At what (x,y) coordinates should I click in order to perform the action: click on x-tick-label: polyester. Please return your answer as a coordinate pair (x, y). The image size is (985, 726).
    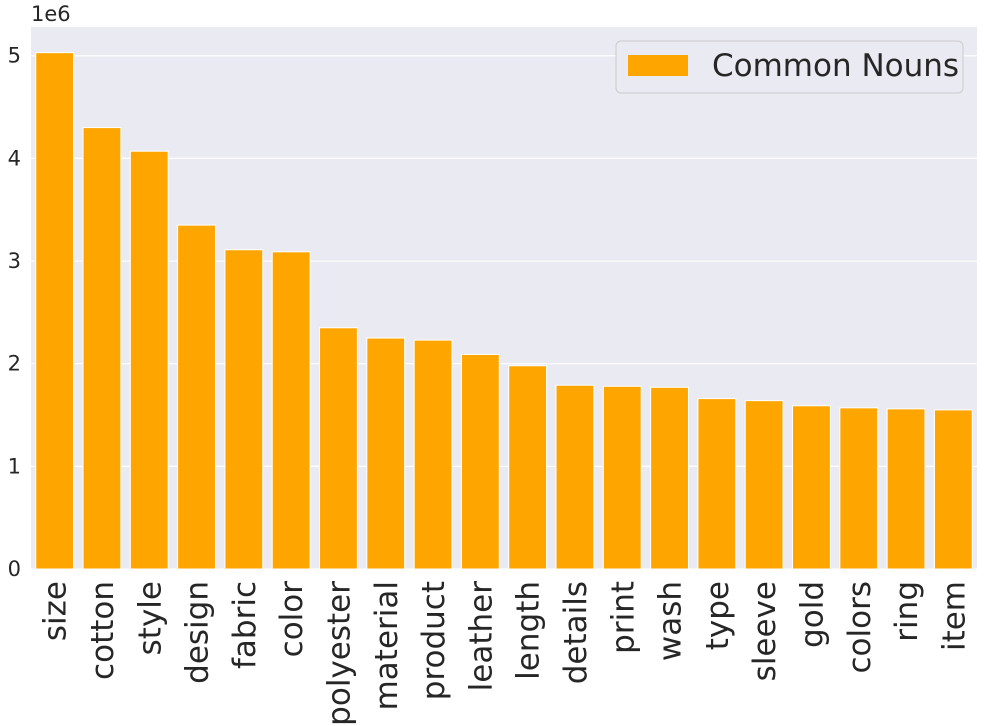
    Looking at the image, I should click on (339, 653).